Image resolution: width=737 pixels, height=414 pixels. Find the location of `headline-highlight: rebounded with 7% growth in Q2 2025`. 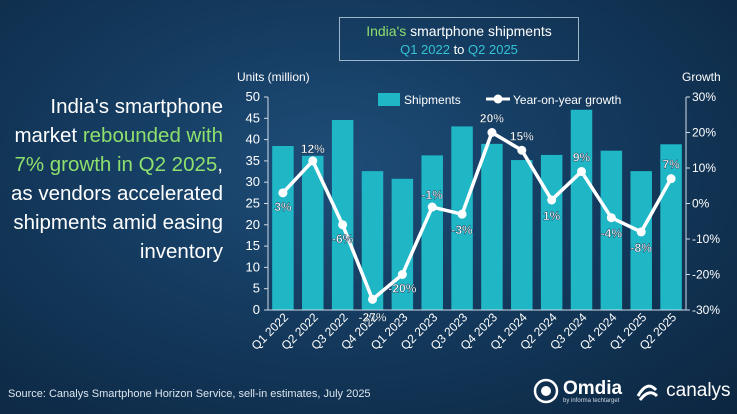

headline-highlight: rebounded with 7% growth in Q2 2025 is located at coordinates (118, 150).